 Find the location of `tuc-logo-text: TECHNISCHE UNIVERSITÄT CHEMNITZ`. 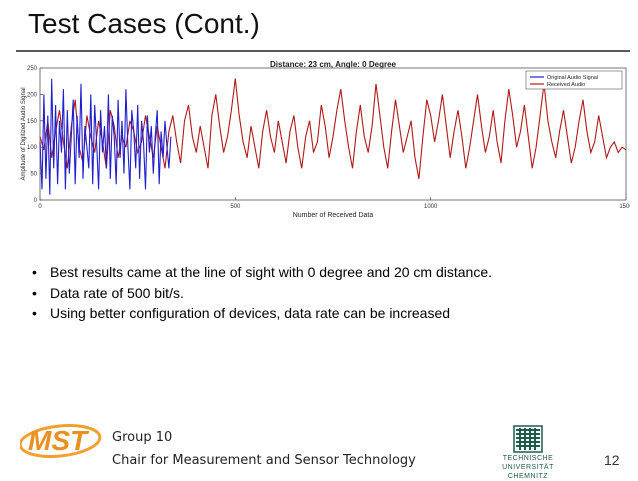

tuc-logo-text: TECHNISCHE UNIVERSITÄT CHEMNITZ is located at coordinates (528, 467).